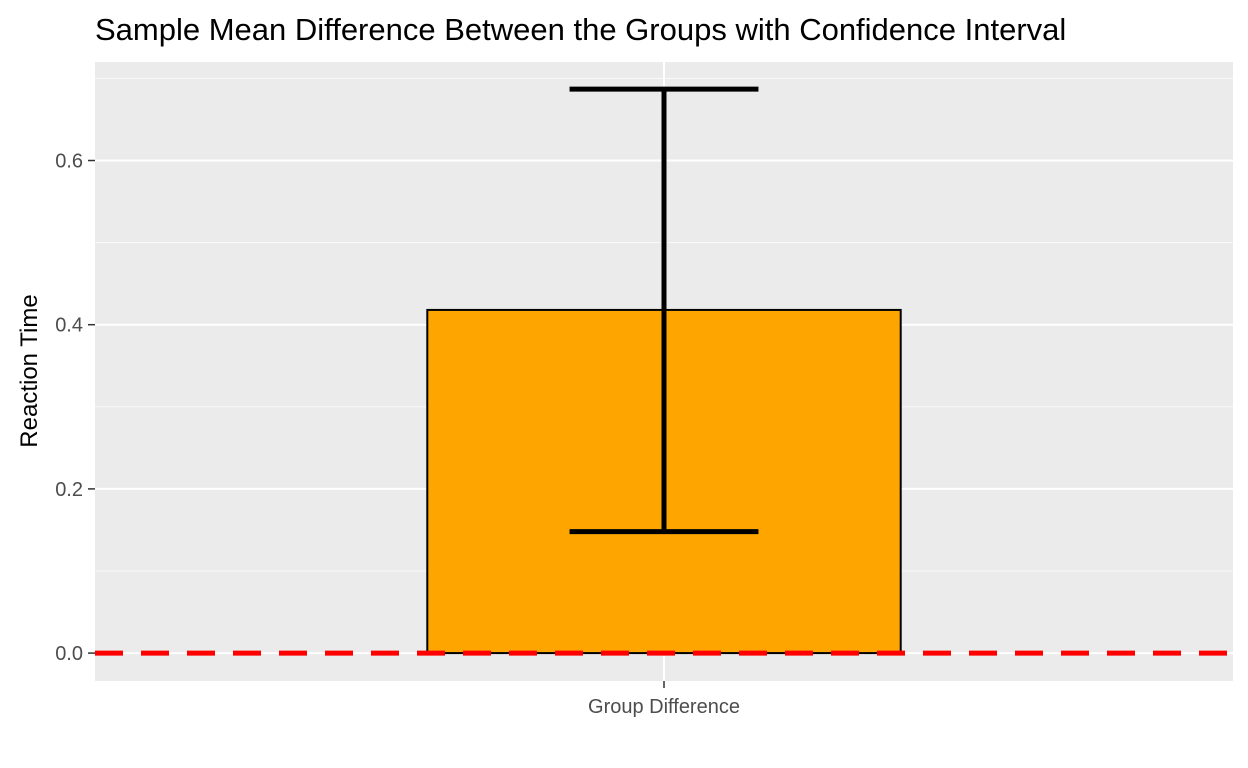 The height and width of the screenshot is (768, 1248). Describe the element at coordinates (69, 162) in the screenshot. I see `y-tick-label: 0.6` at that location.